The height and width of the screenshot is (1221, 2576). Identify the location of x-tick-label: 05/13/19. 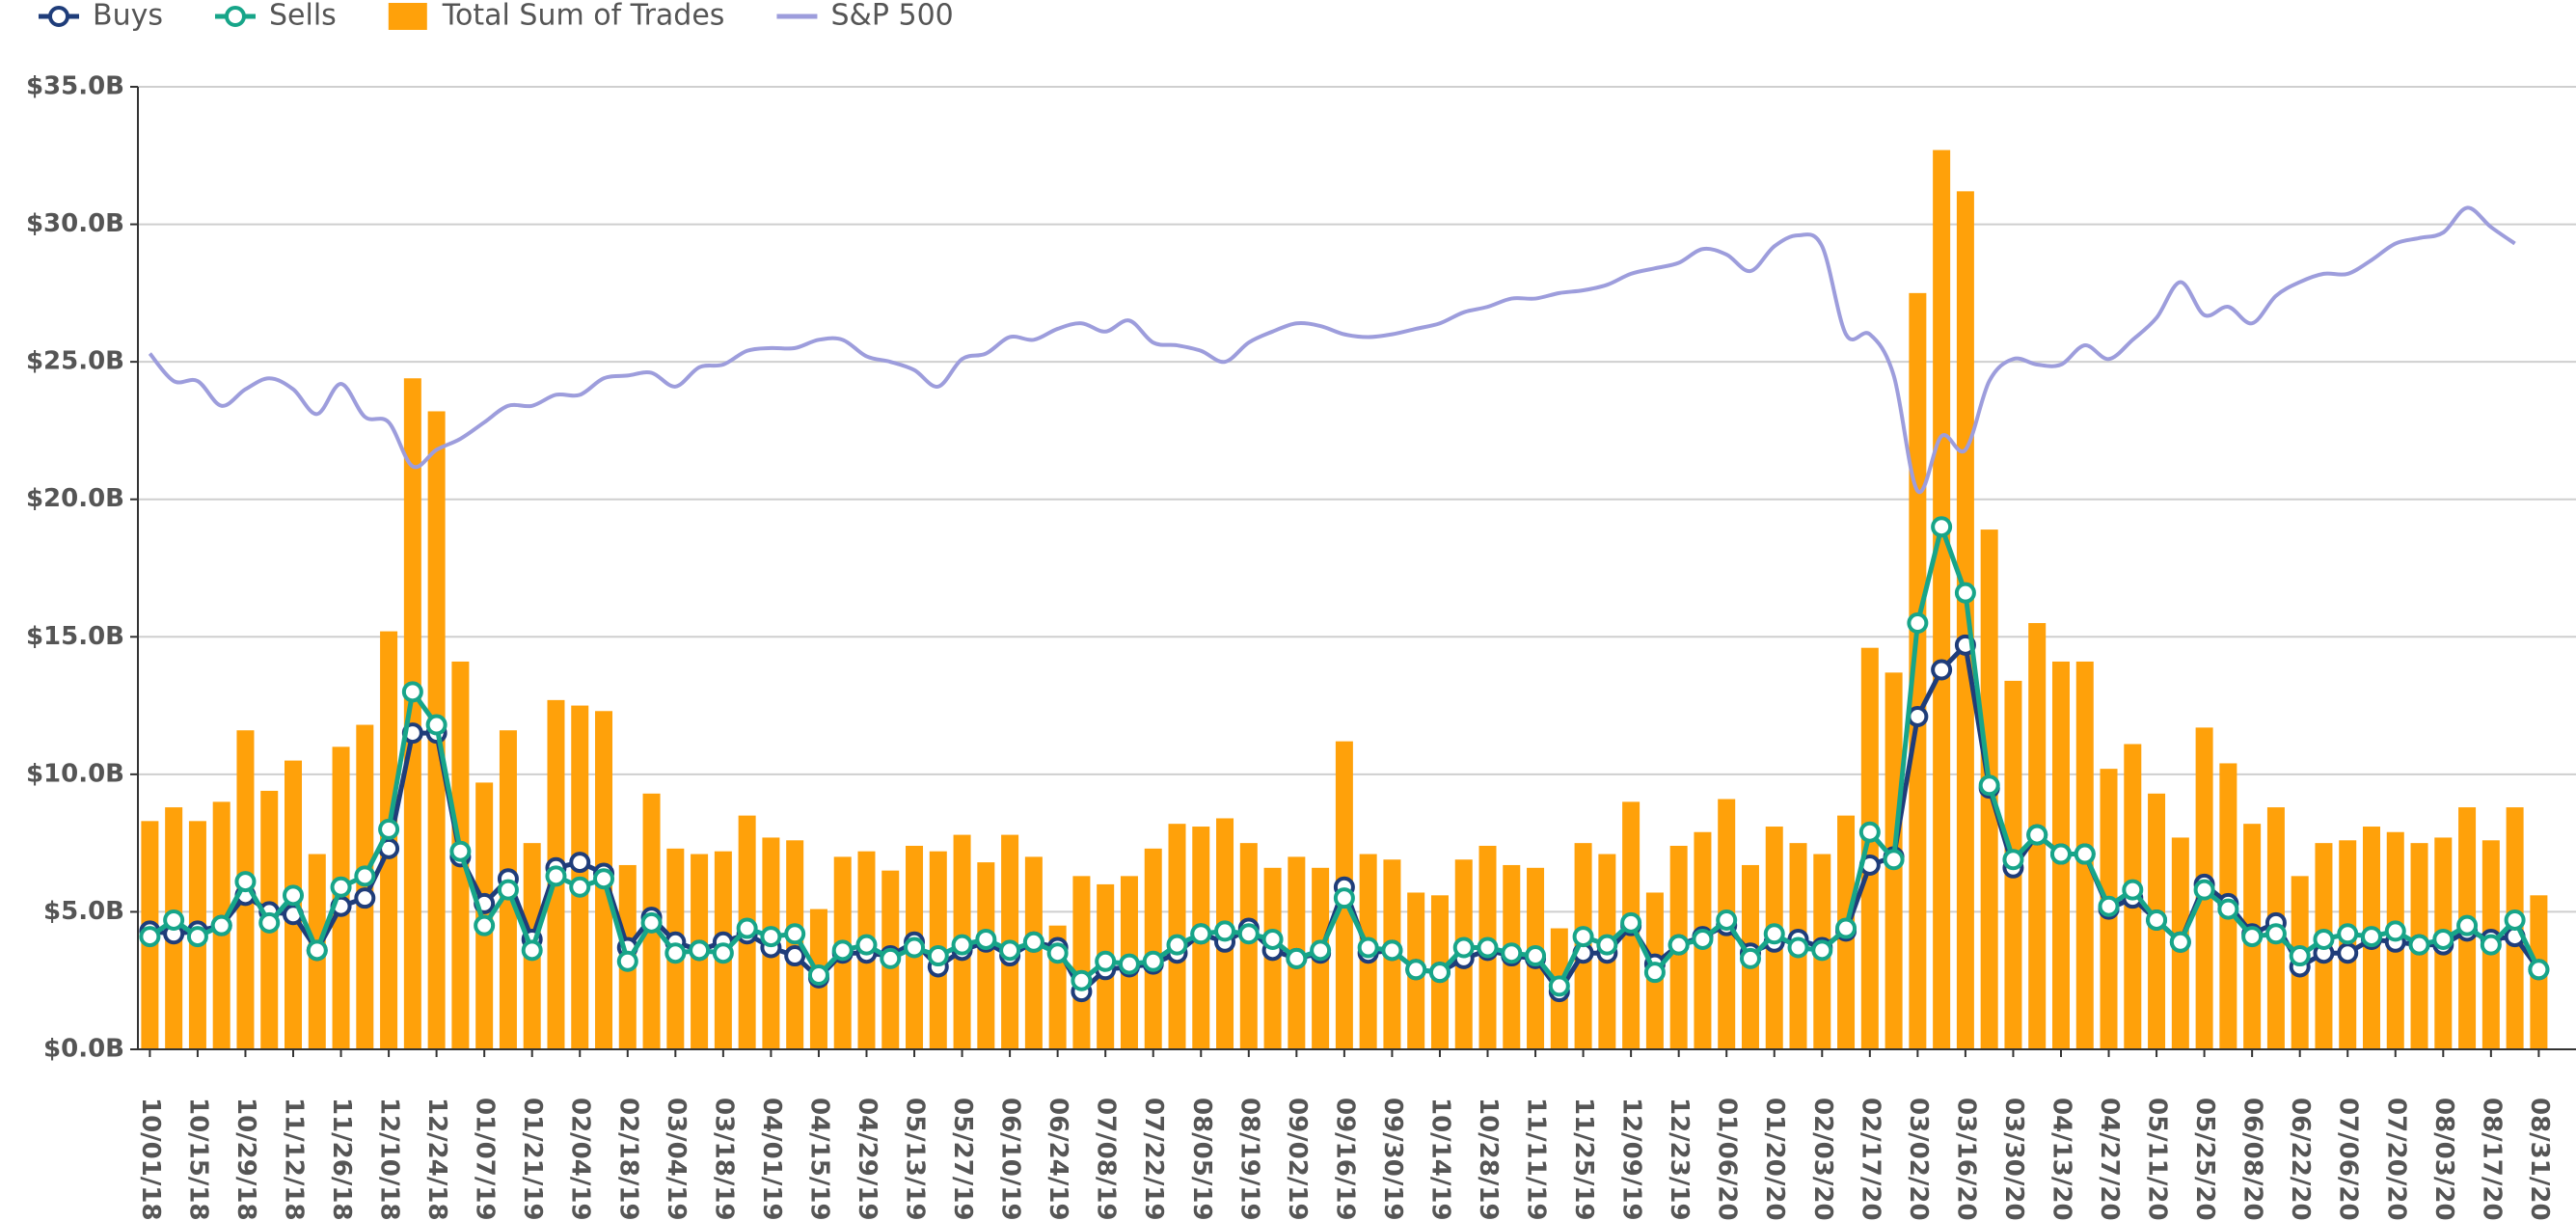
(915, 1160).